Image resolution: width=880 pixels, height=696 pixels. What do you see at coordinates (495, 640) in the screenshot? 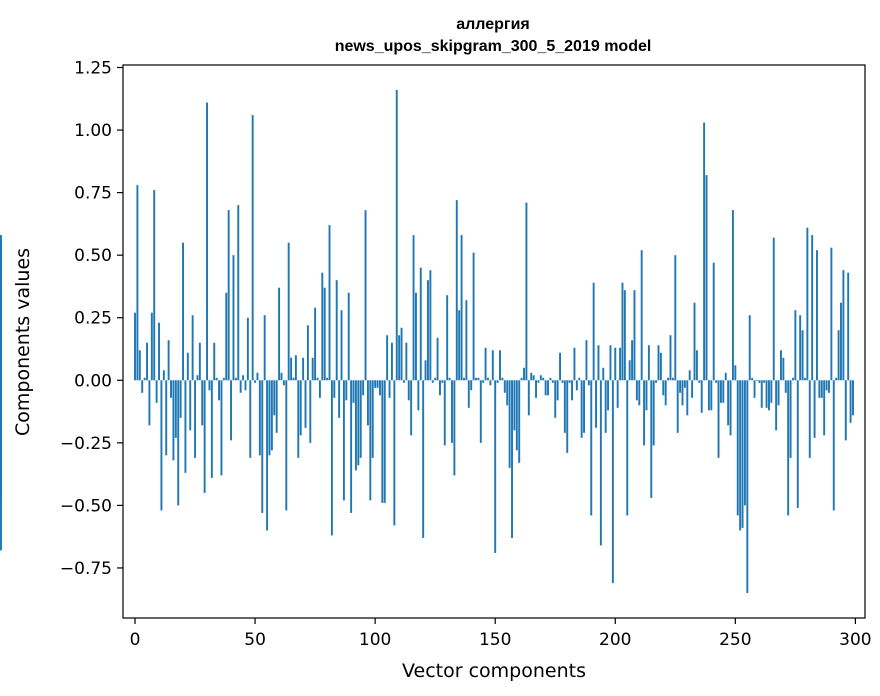
I see `x-tick-label: 150` at bounding box center [495, 640].